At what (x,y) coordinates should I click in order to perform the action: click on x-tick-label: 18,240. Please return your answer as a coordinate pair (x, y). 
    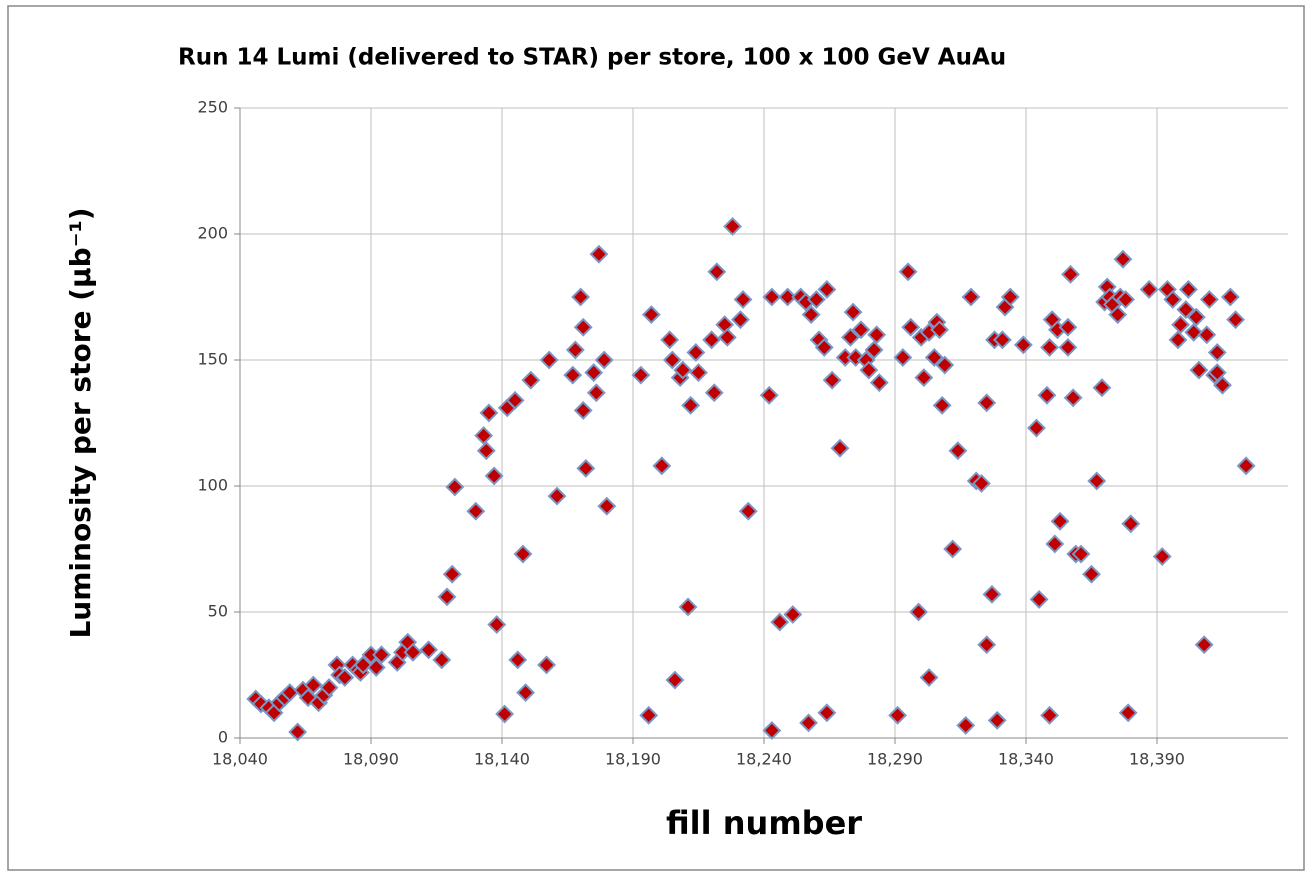
    Looking at the image, I should click on (764, 759).